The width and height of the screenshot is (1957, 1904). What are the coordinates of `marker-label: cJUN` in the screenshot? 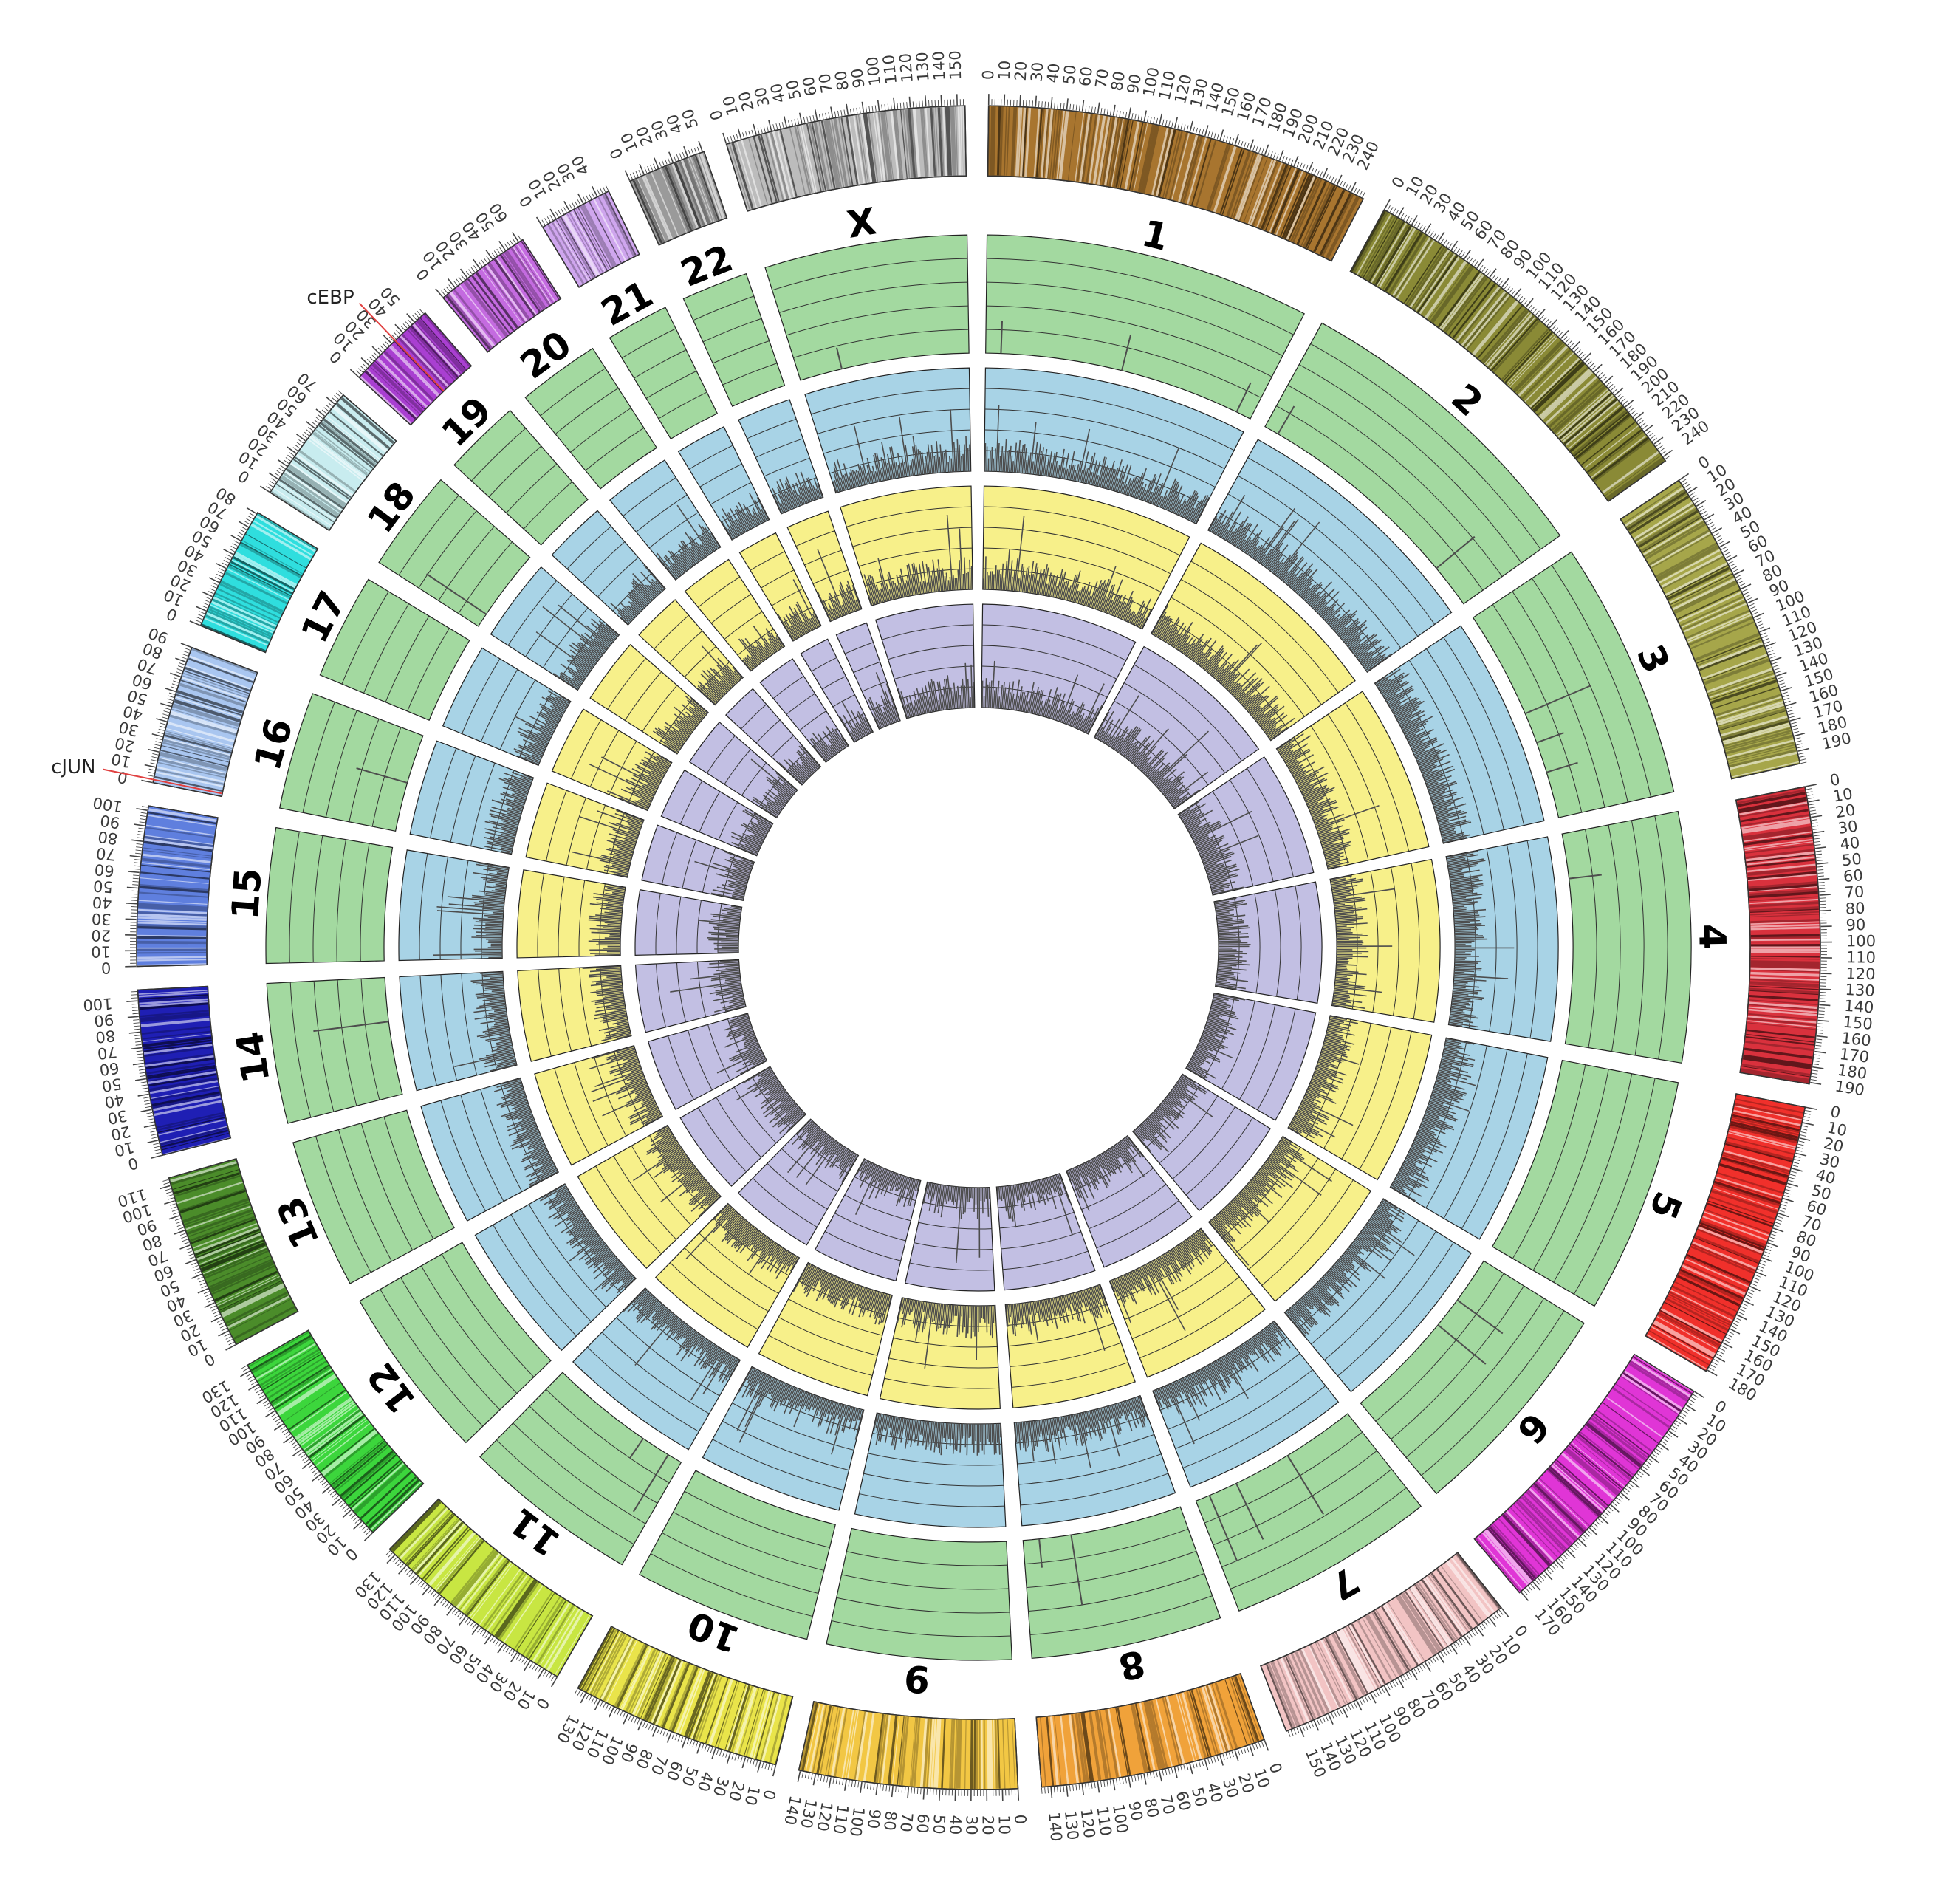 It's located at (73, 767).